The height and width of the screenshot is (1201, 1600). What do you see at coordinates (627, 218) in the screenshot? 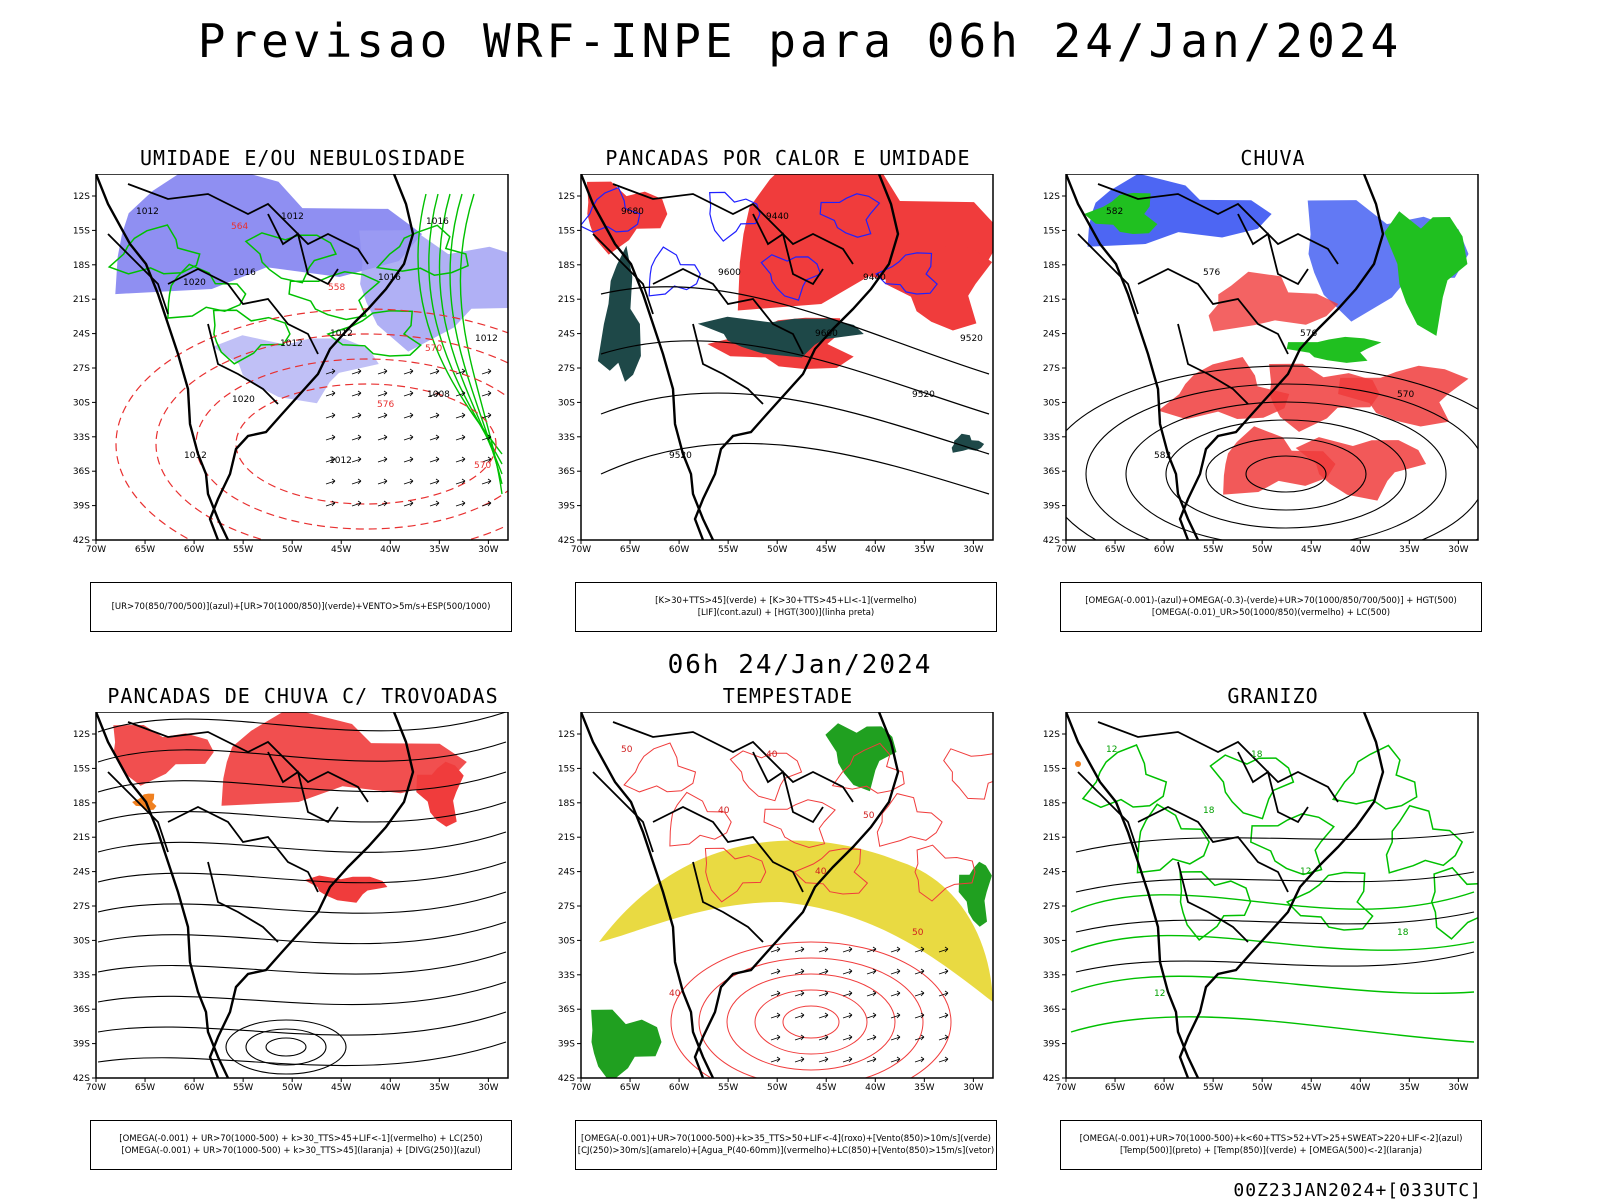
I see `instability-red-area` at bounding box center [627, 218].